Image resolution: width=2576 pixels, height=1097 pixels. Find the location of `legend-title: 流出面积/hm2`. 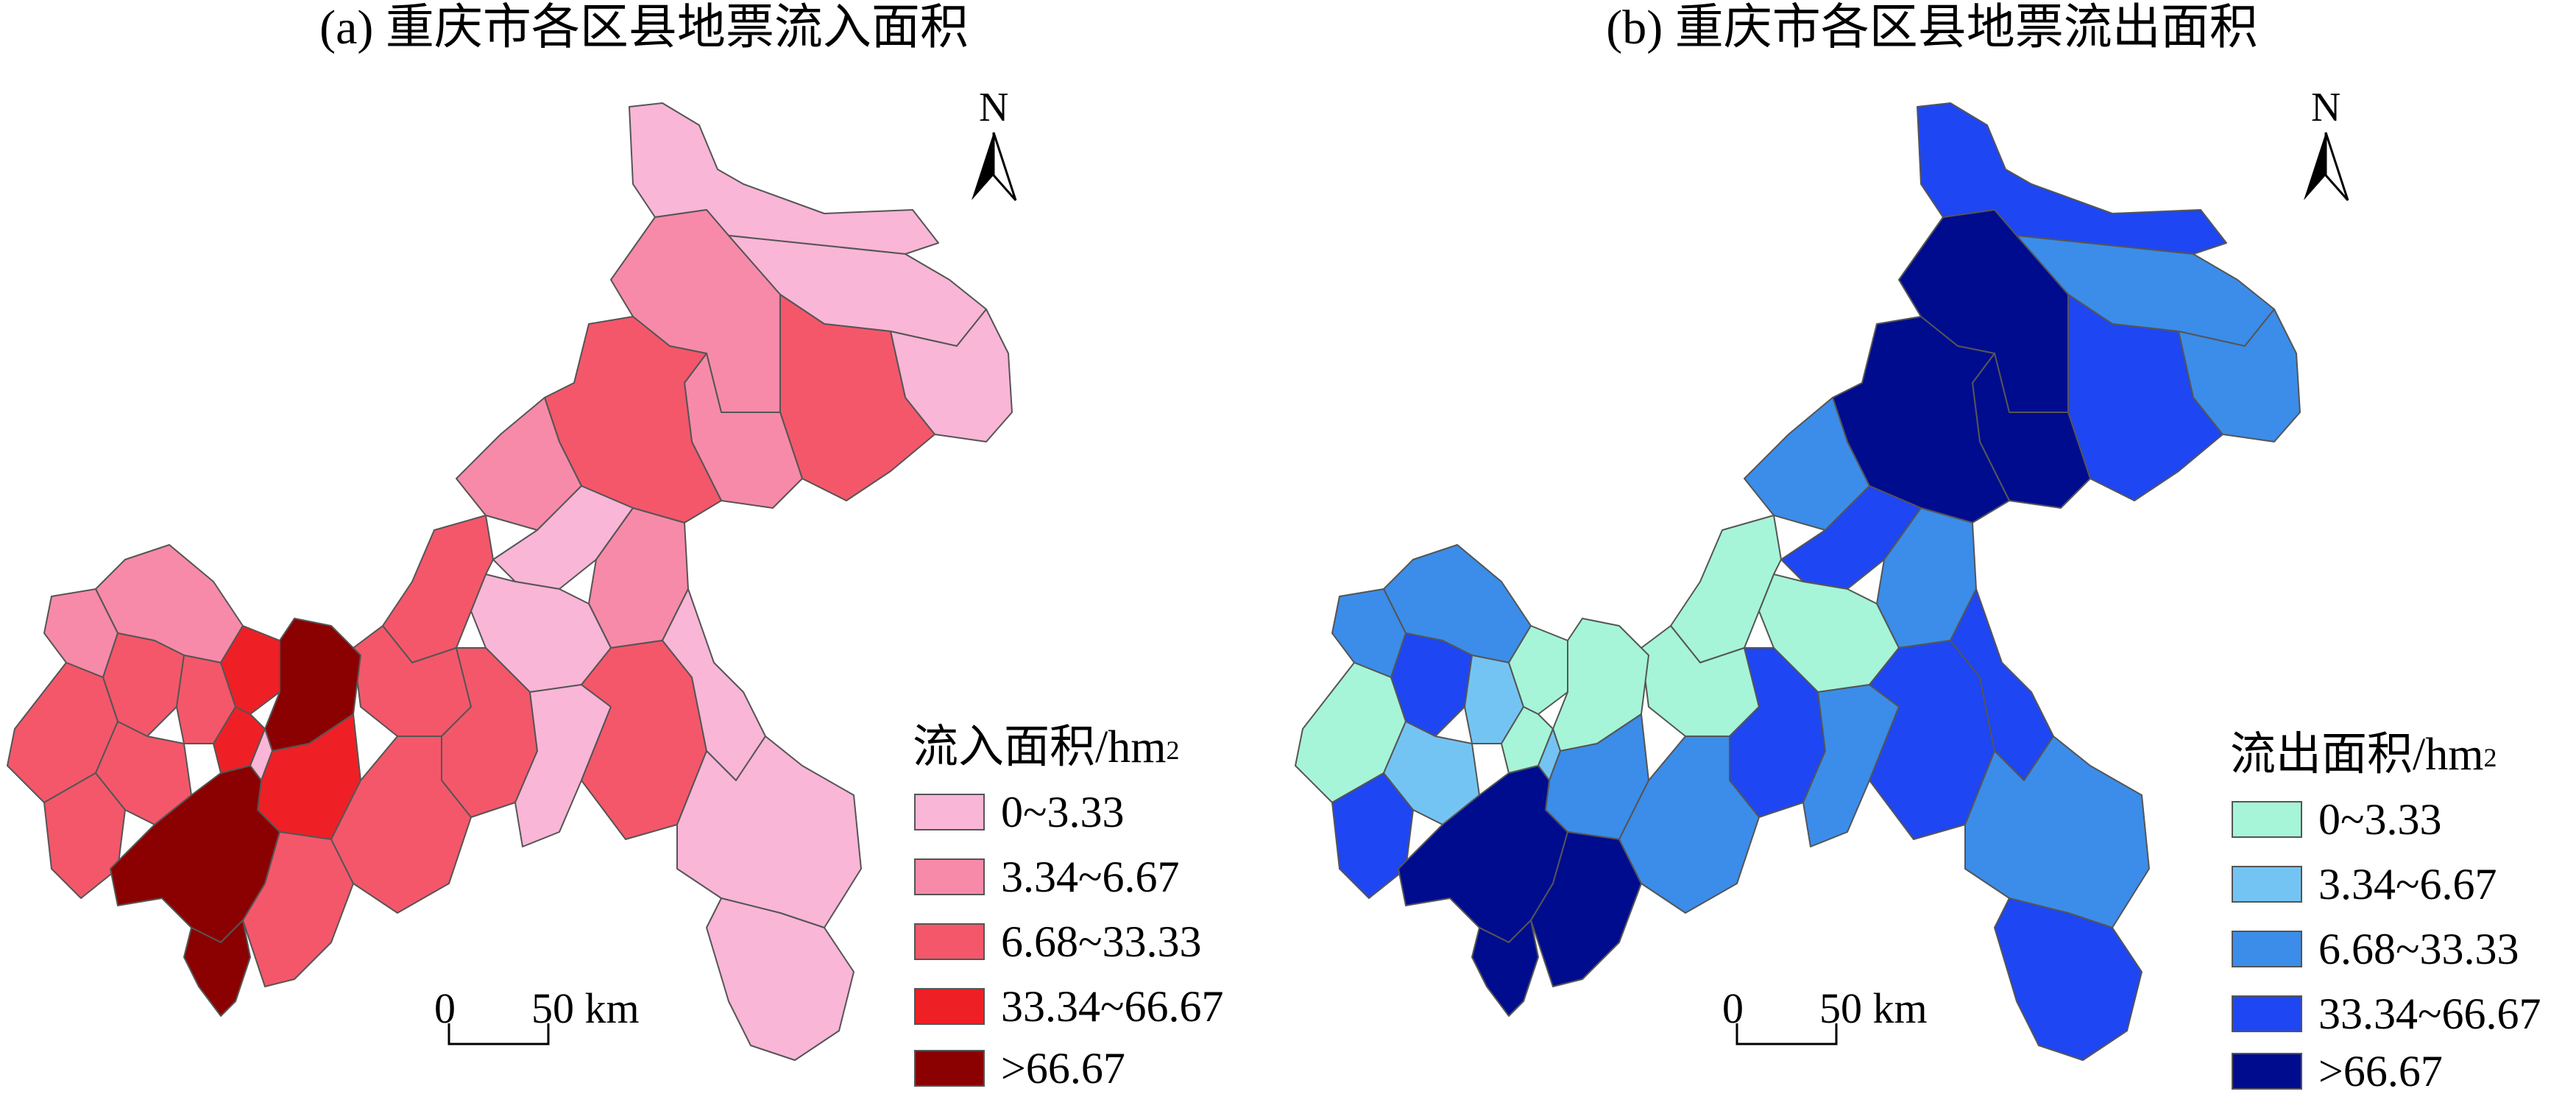

legend-title: 流出面积/hm2 is located at coordinates (2363, 755).